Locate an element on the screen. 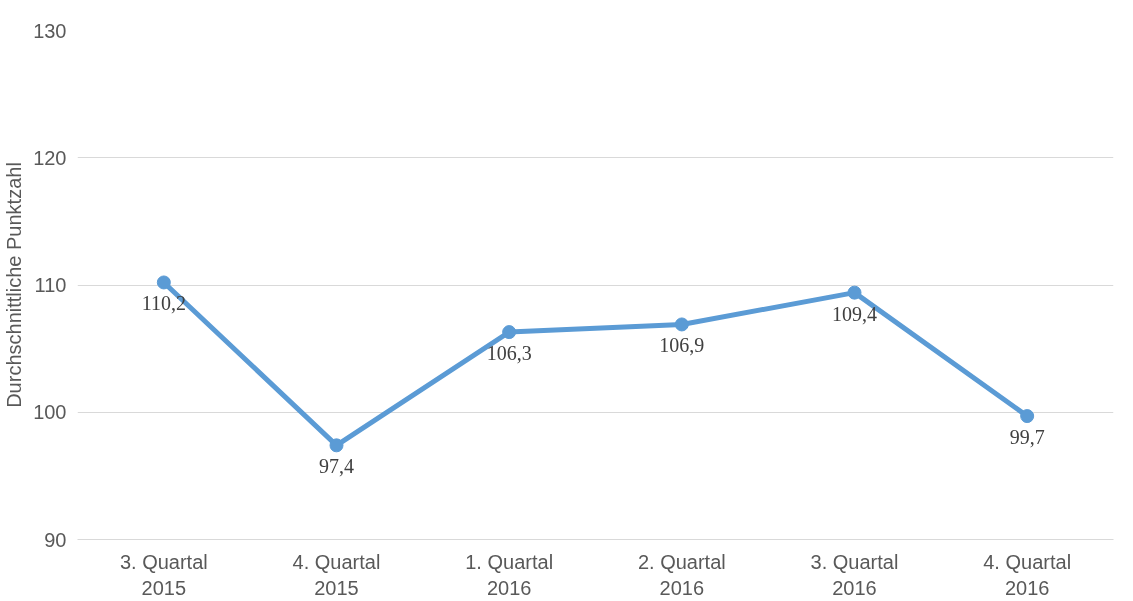 The image size is (1133, 601). data-label: 99,7 is located at coordinates (1027, 437).